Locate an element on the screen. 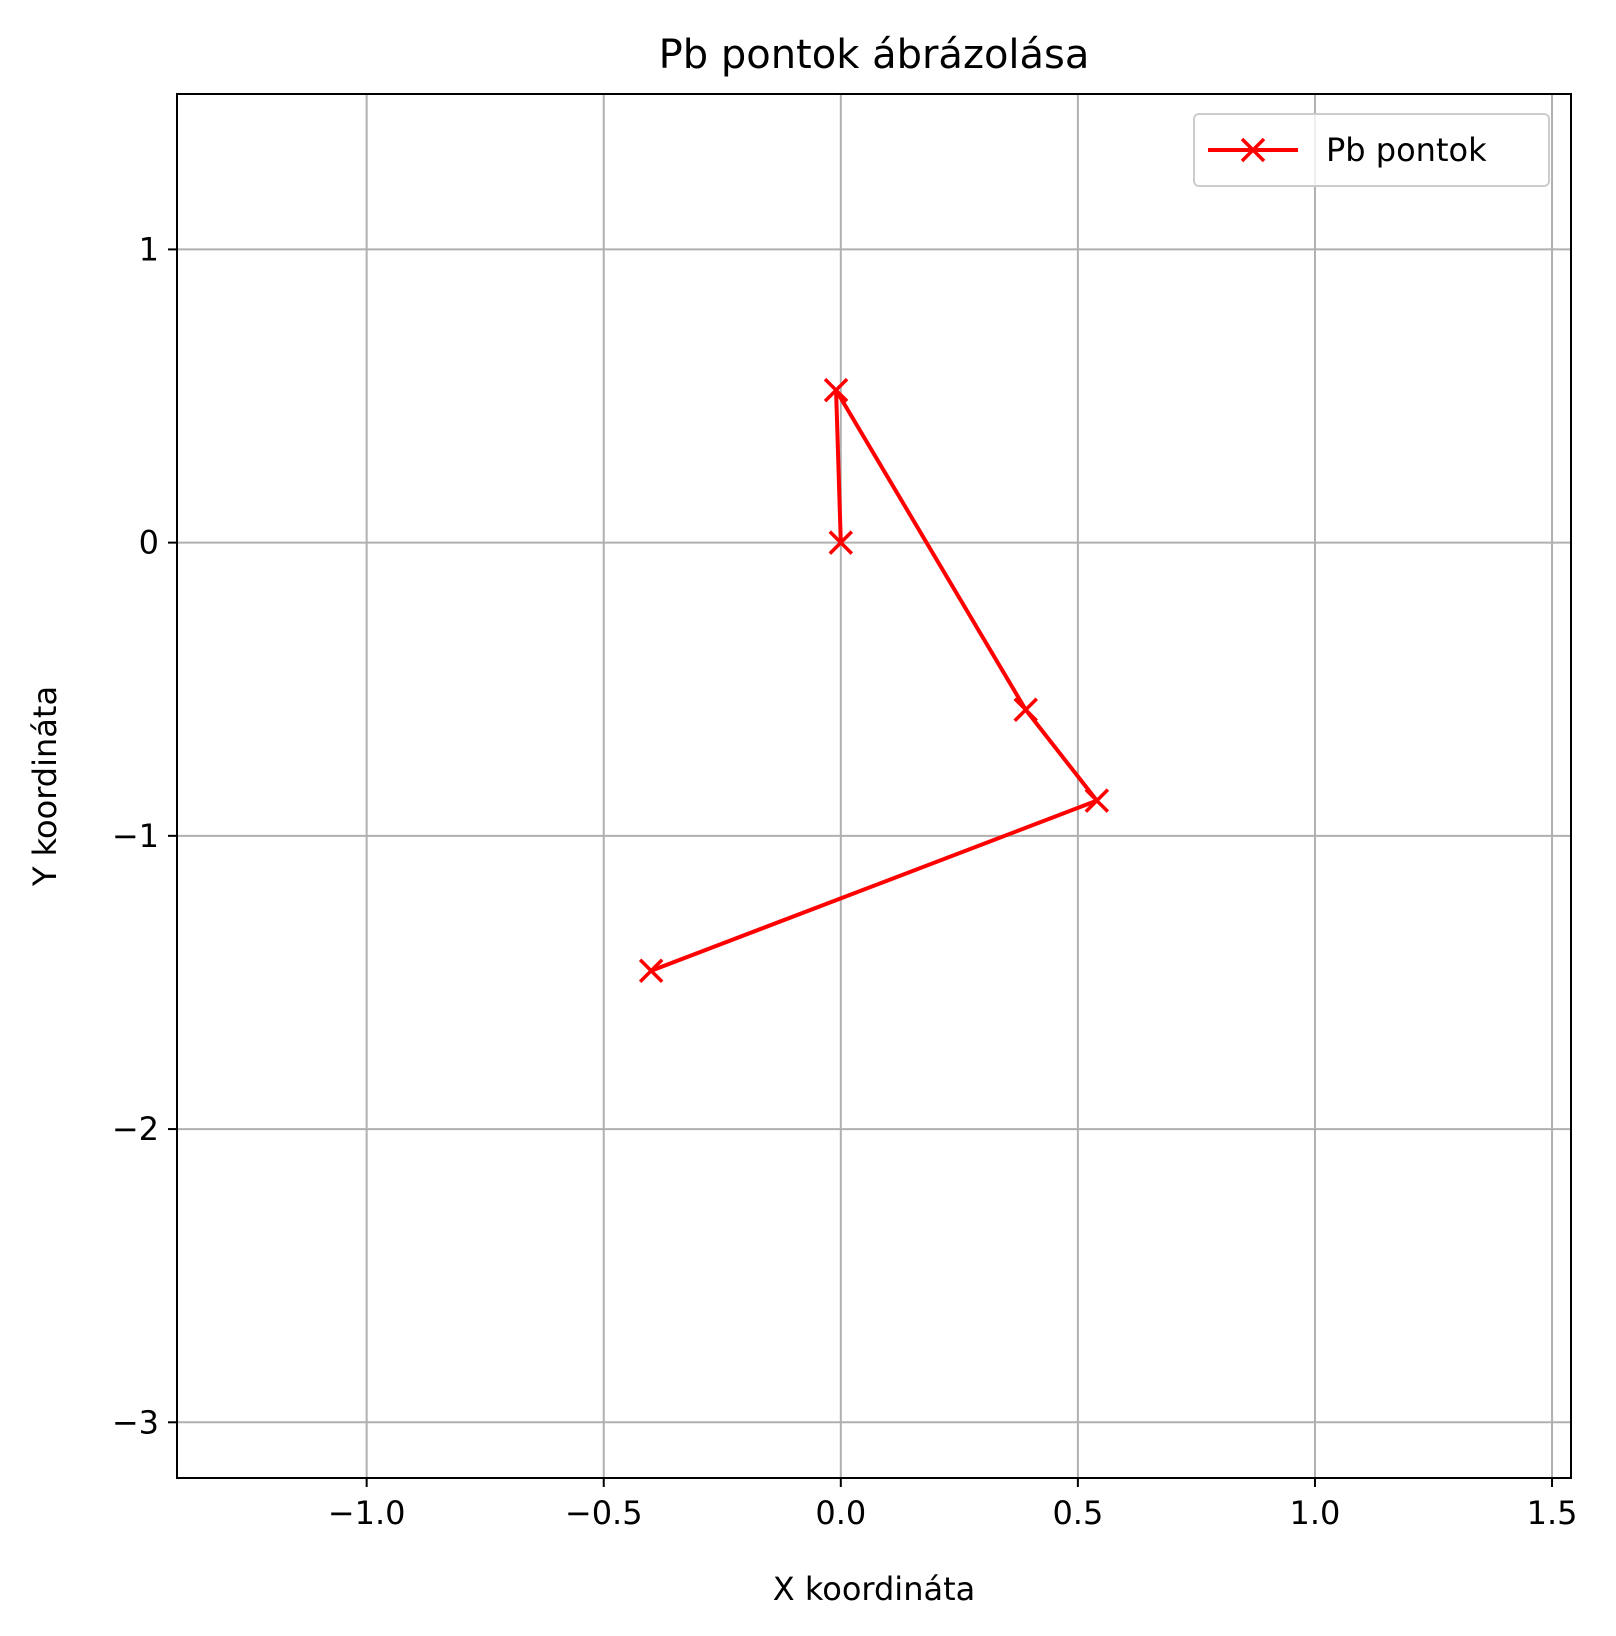 The width and height of the screenshot is (1616, 1636). x-tick-label: 0.0 is located at coordinates (840, 1513).